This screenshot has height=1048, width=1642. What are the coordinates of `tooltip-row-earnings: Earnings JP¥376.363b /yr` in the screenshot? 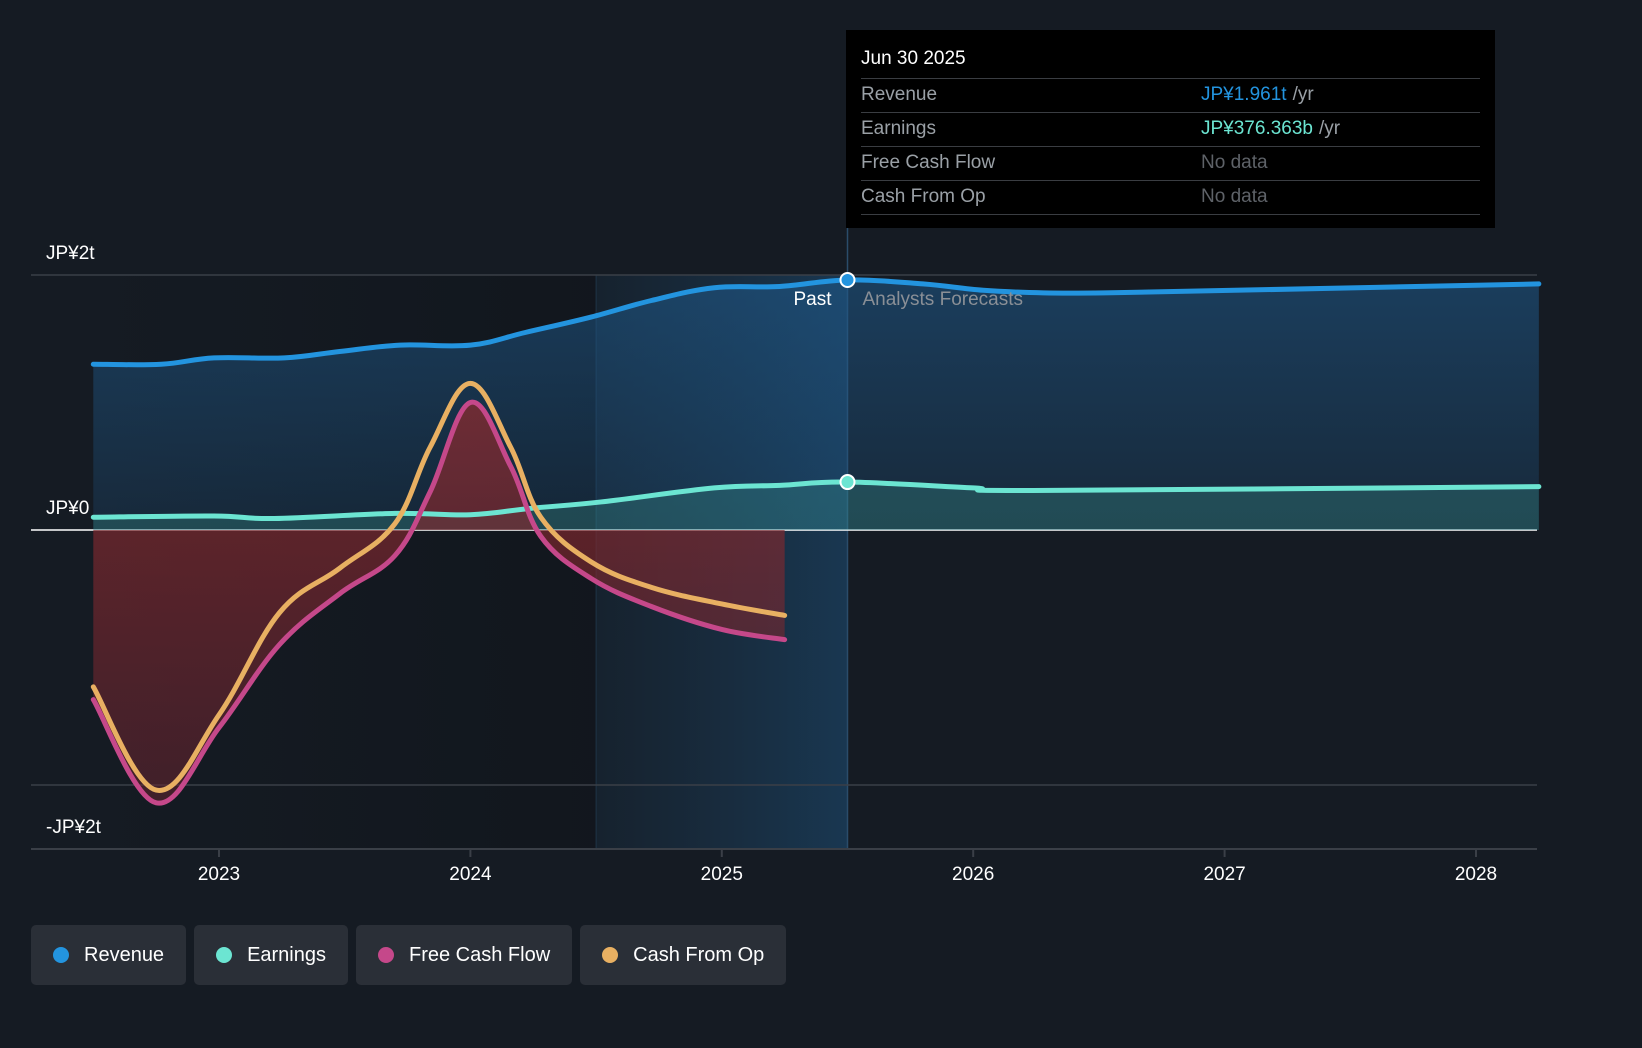 It's located at (1170, 130).